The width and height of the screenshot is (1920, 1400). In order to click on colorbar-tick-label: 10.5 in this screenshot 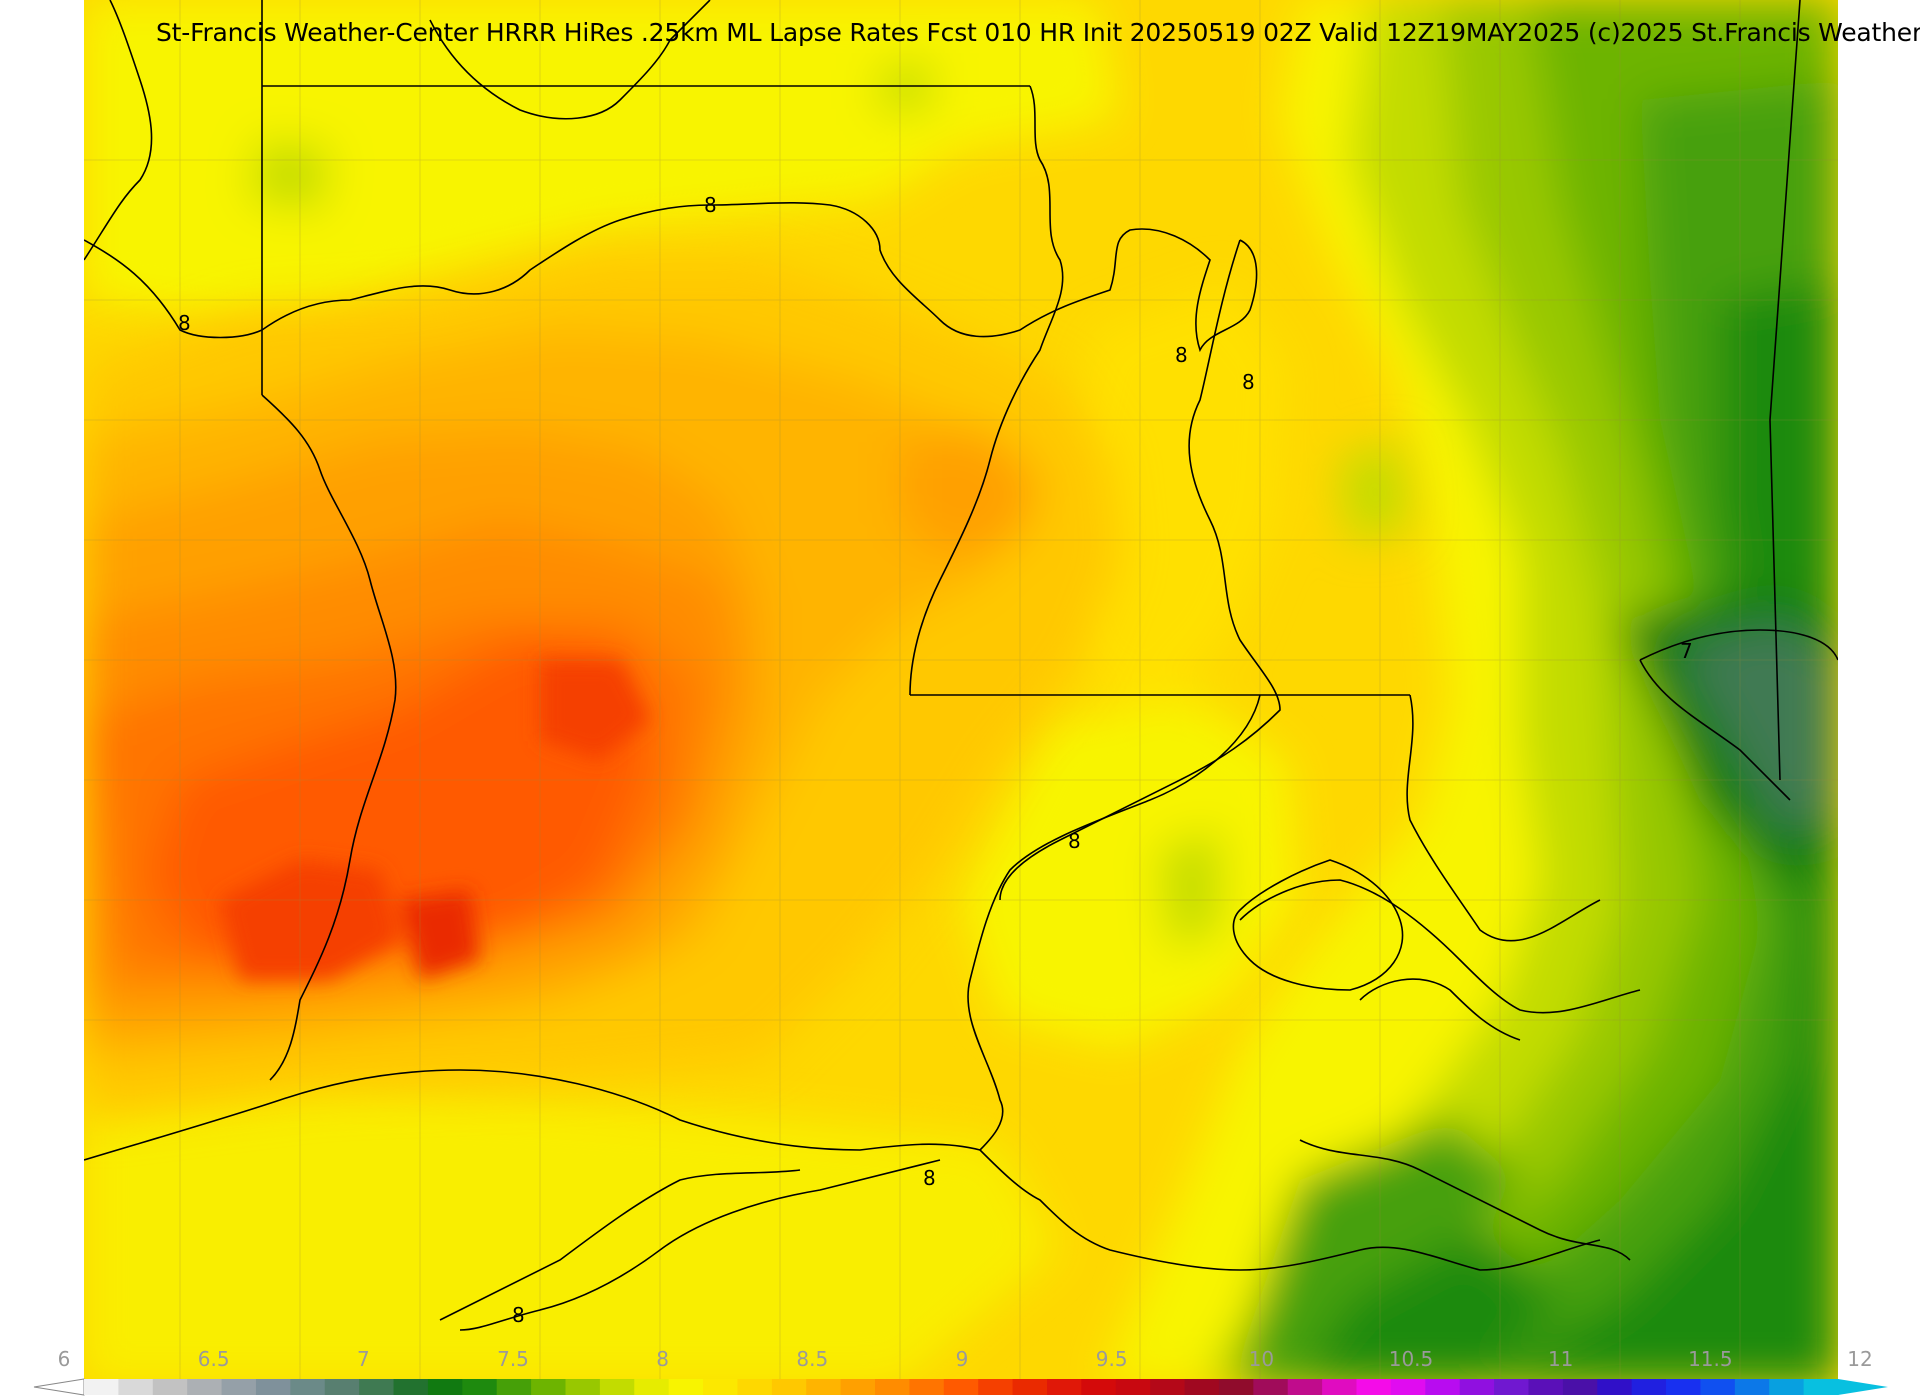, I will do `click(1411, 1359)`.